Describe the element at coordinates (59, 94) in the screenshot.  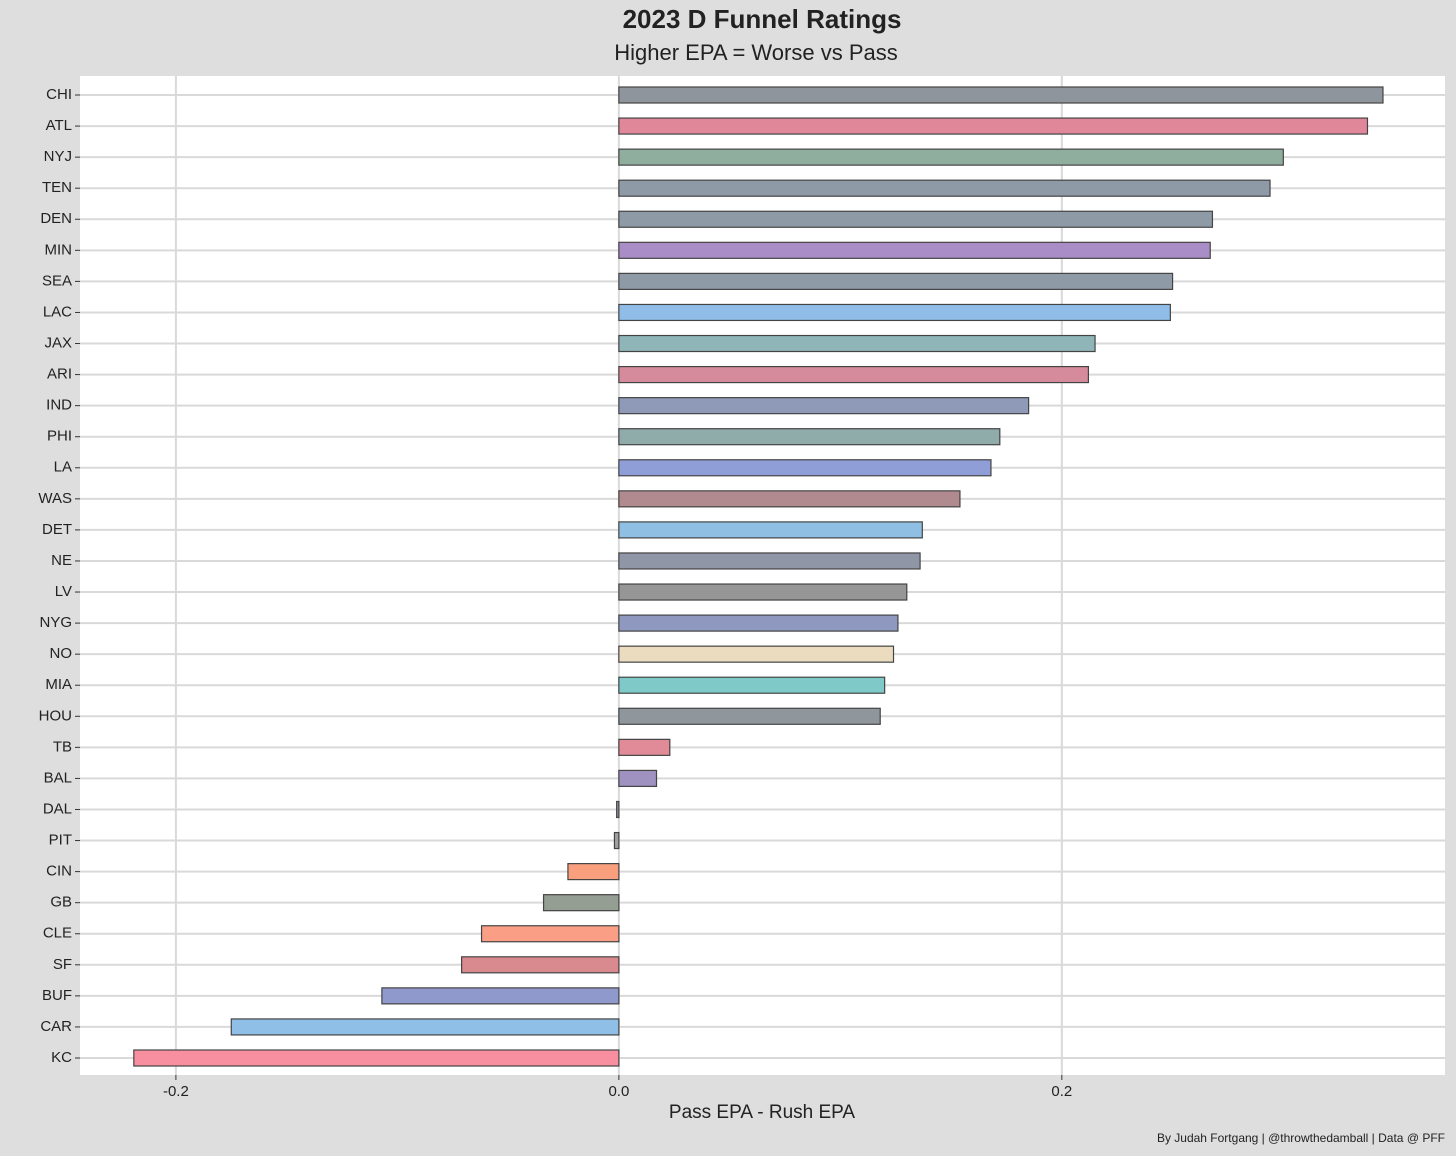
I see `y-tick-label: CHI` at that location.